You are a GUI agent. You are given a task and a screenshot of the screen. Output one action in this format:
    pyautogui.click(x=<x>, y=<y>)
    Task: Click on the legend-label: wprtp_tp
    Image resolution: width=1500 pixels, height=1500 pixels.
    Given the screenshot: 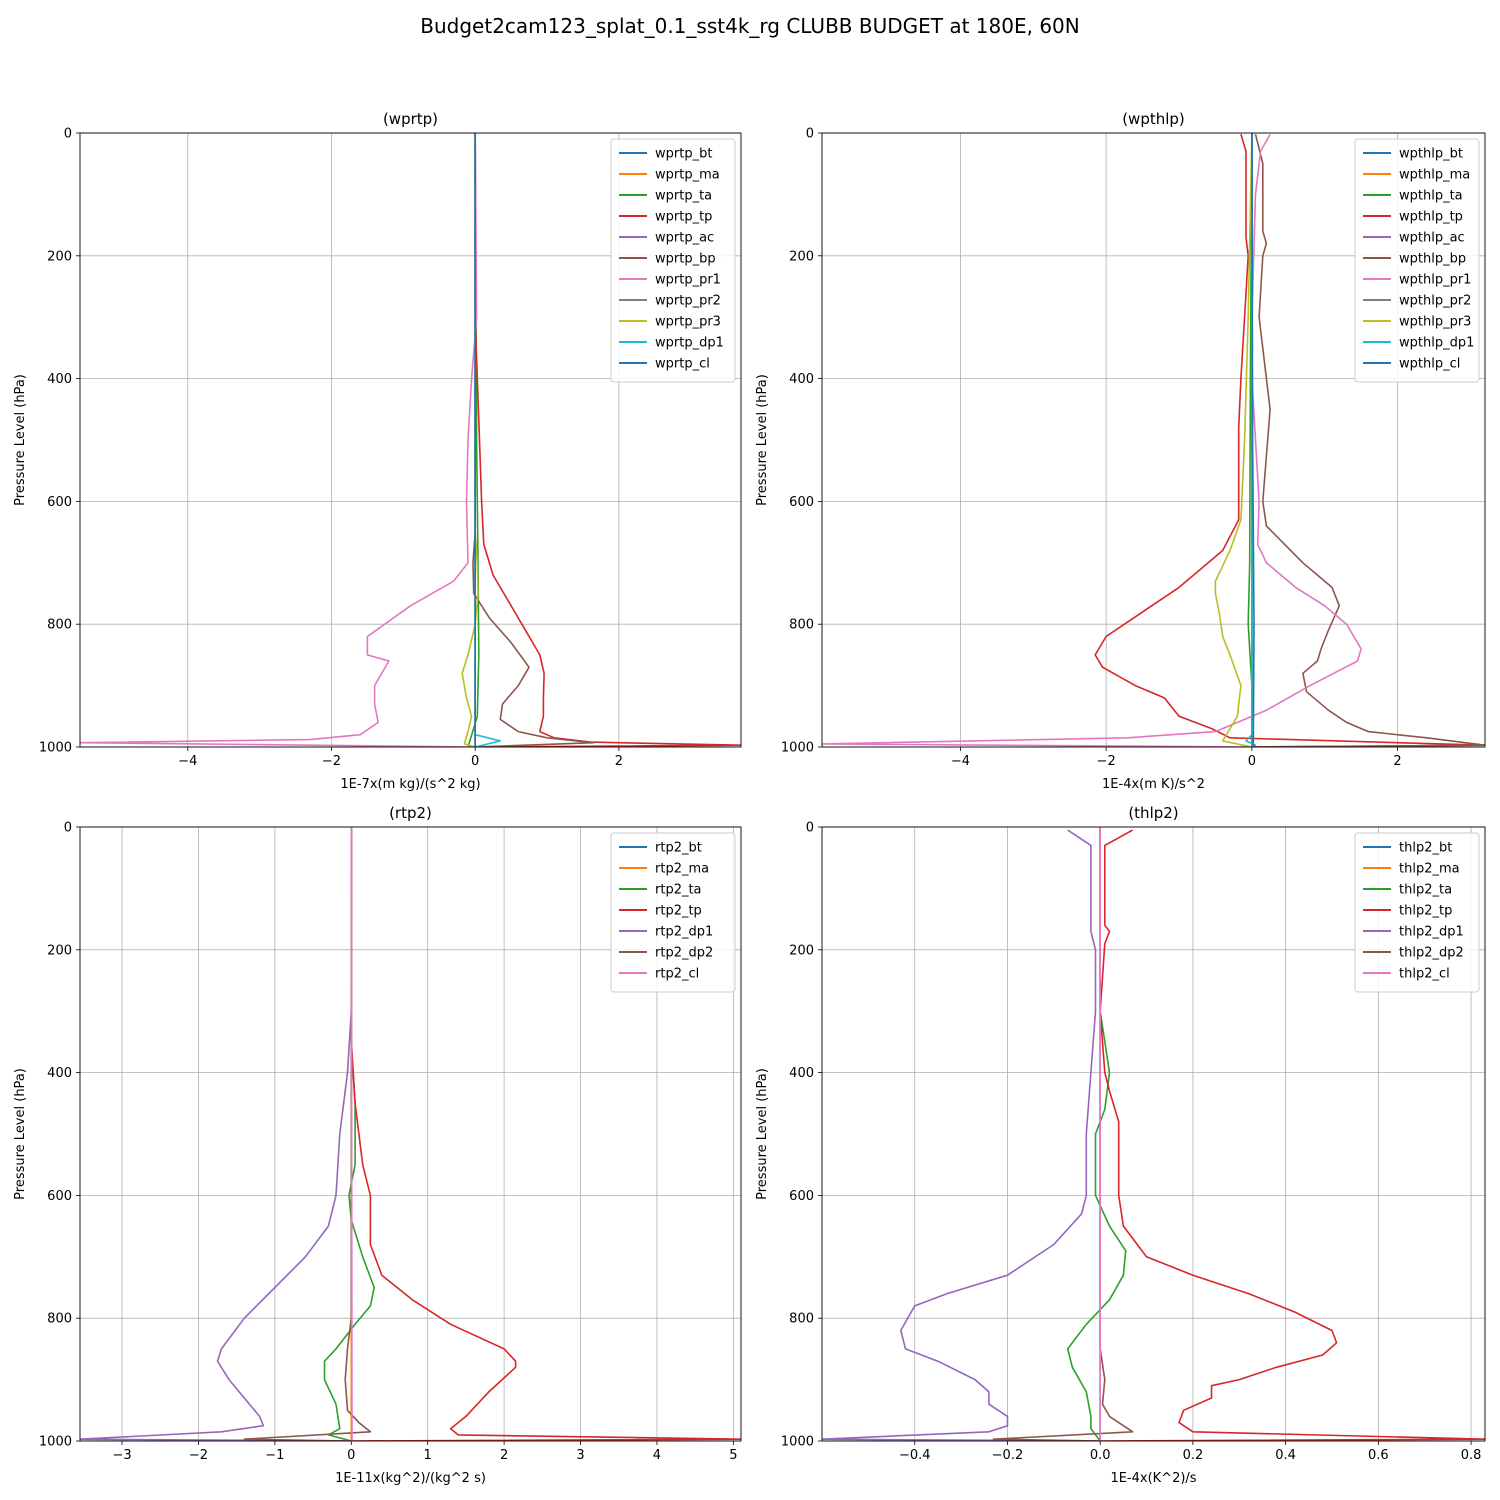 What is the action you would take?
    pyautogui.click(x=683, y=217)
    